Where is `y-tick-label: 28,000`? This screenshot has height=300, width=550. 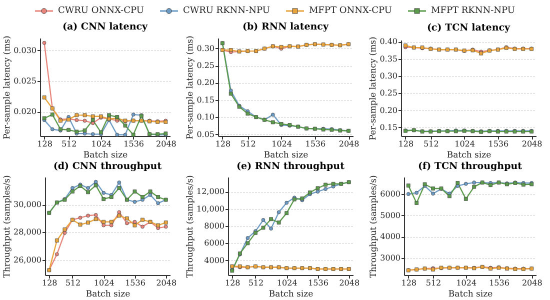 y-tick-label: 28,000 is located at coordinates (28, 232).